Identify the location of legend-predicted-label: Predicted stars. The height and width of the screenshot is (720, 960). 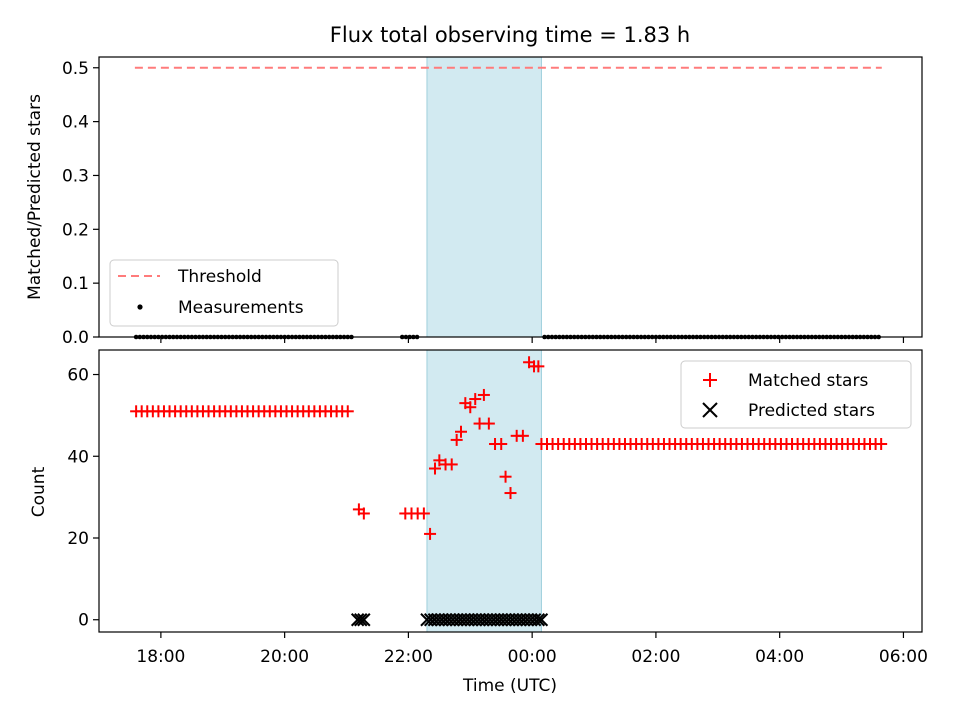
(811, 411).